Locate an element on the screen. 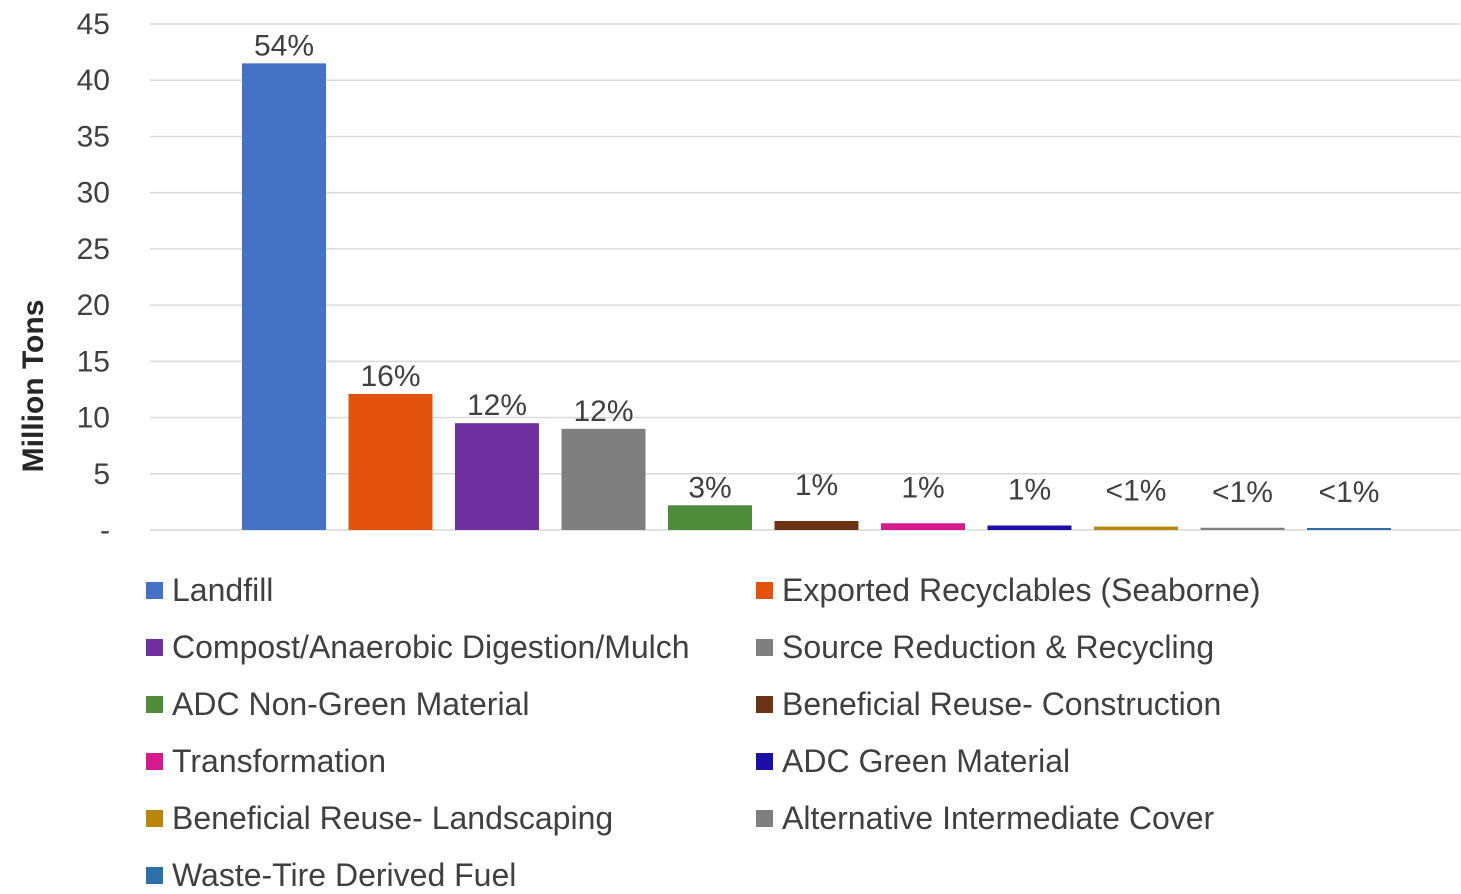 The image size is (1461, 894). y-tick-label: 15 is located at coordinates (93, 361).